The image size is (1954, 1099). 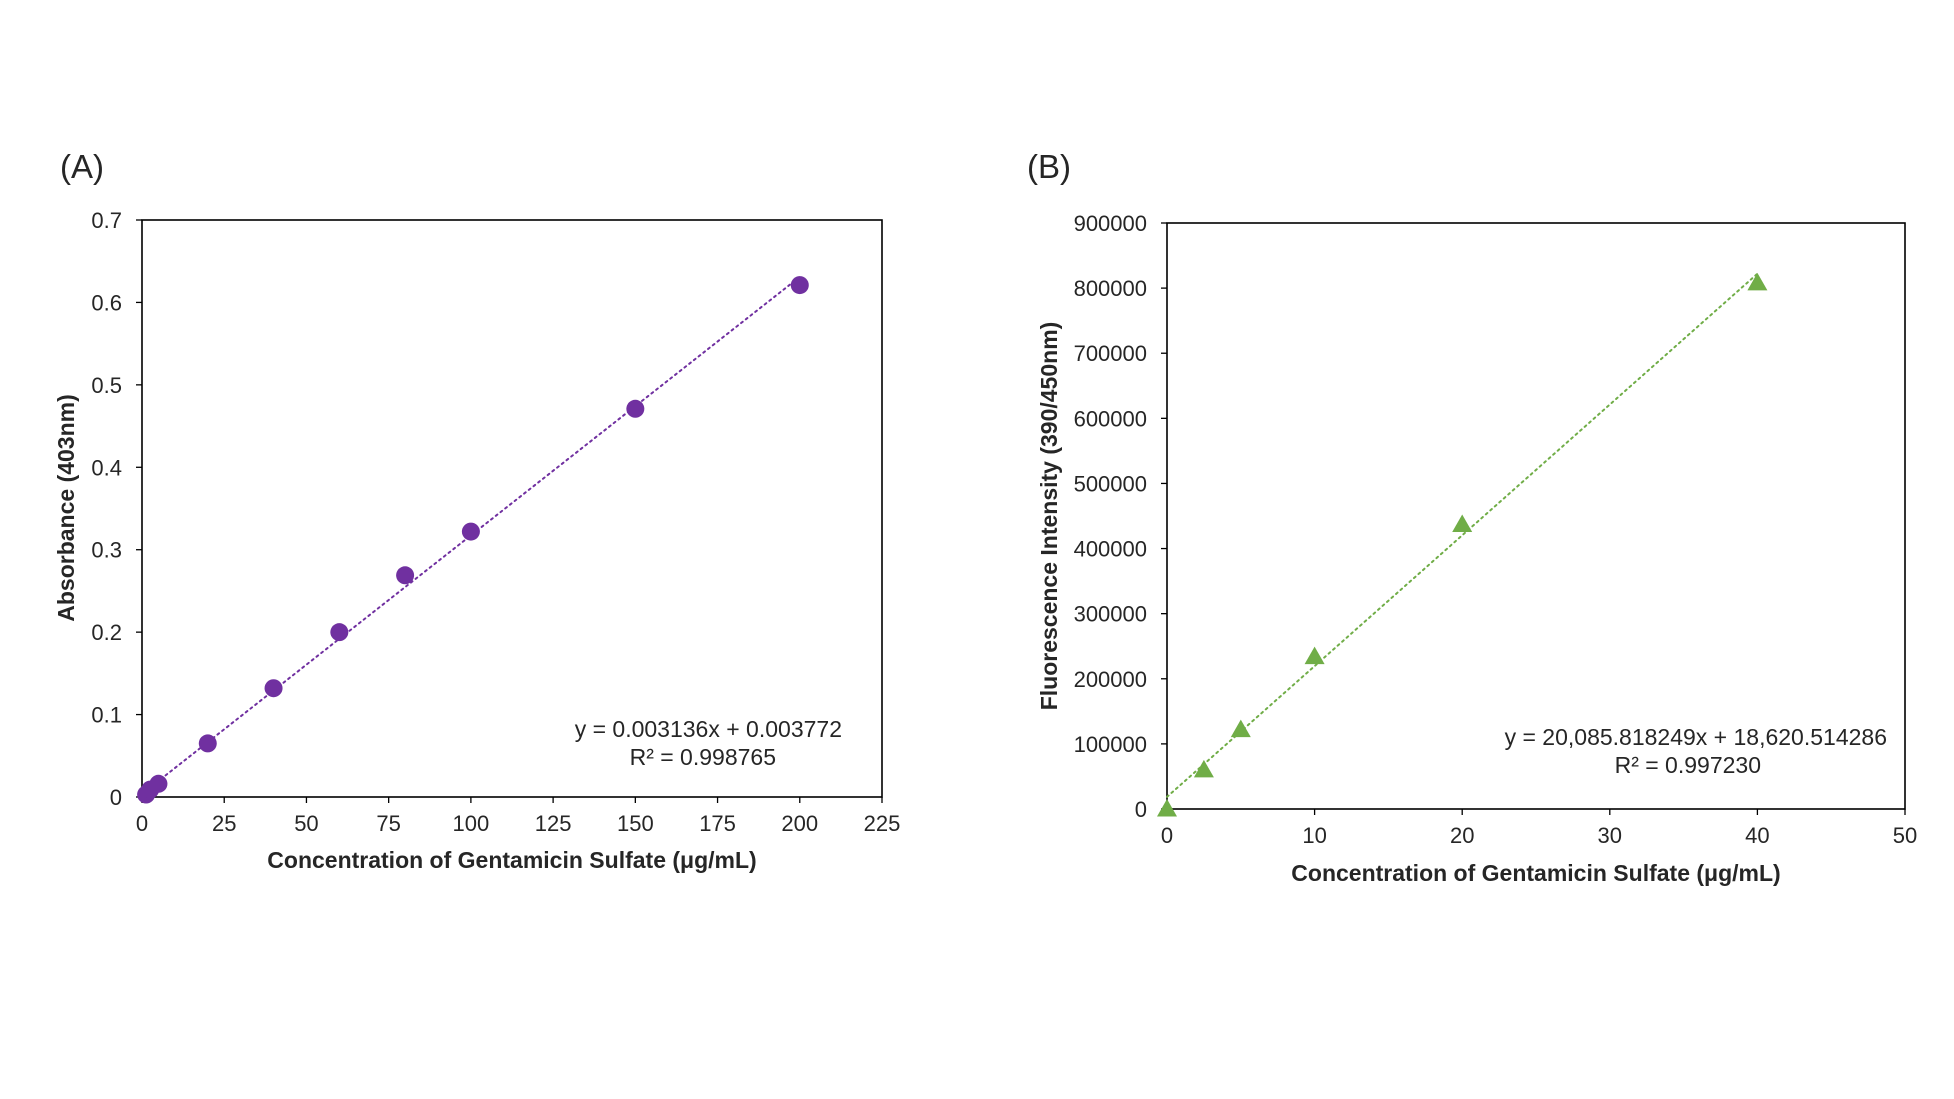 What do you see at coordinates (471, 823) in the screenshot?
I see `panel-a-x-tick-label: 100` at bounding box center [471, 823].